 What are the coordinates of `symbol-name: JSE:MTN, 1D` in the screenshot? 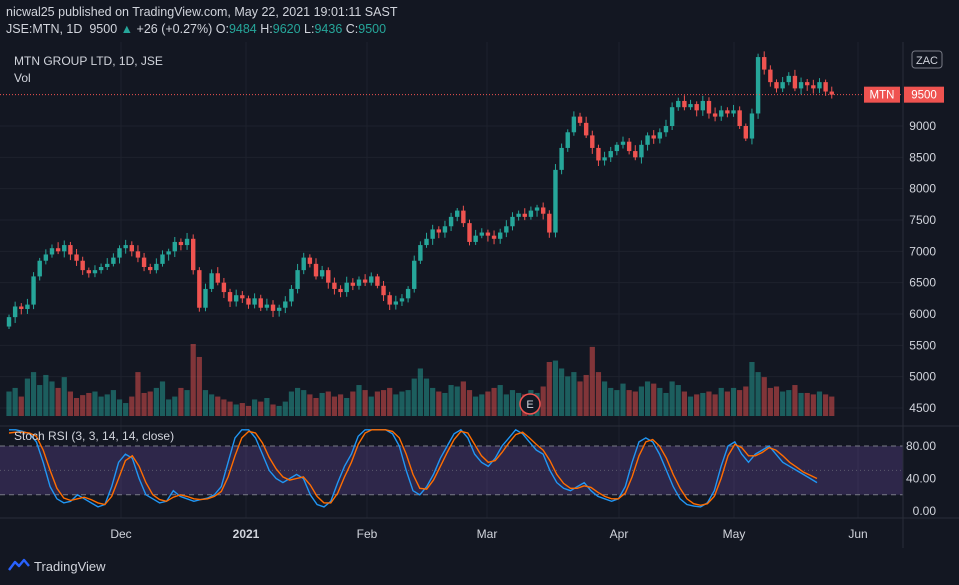 It's located at (44, 29).